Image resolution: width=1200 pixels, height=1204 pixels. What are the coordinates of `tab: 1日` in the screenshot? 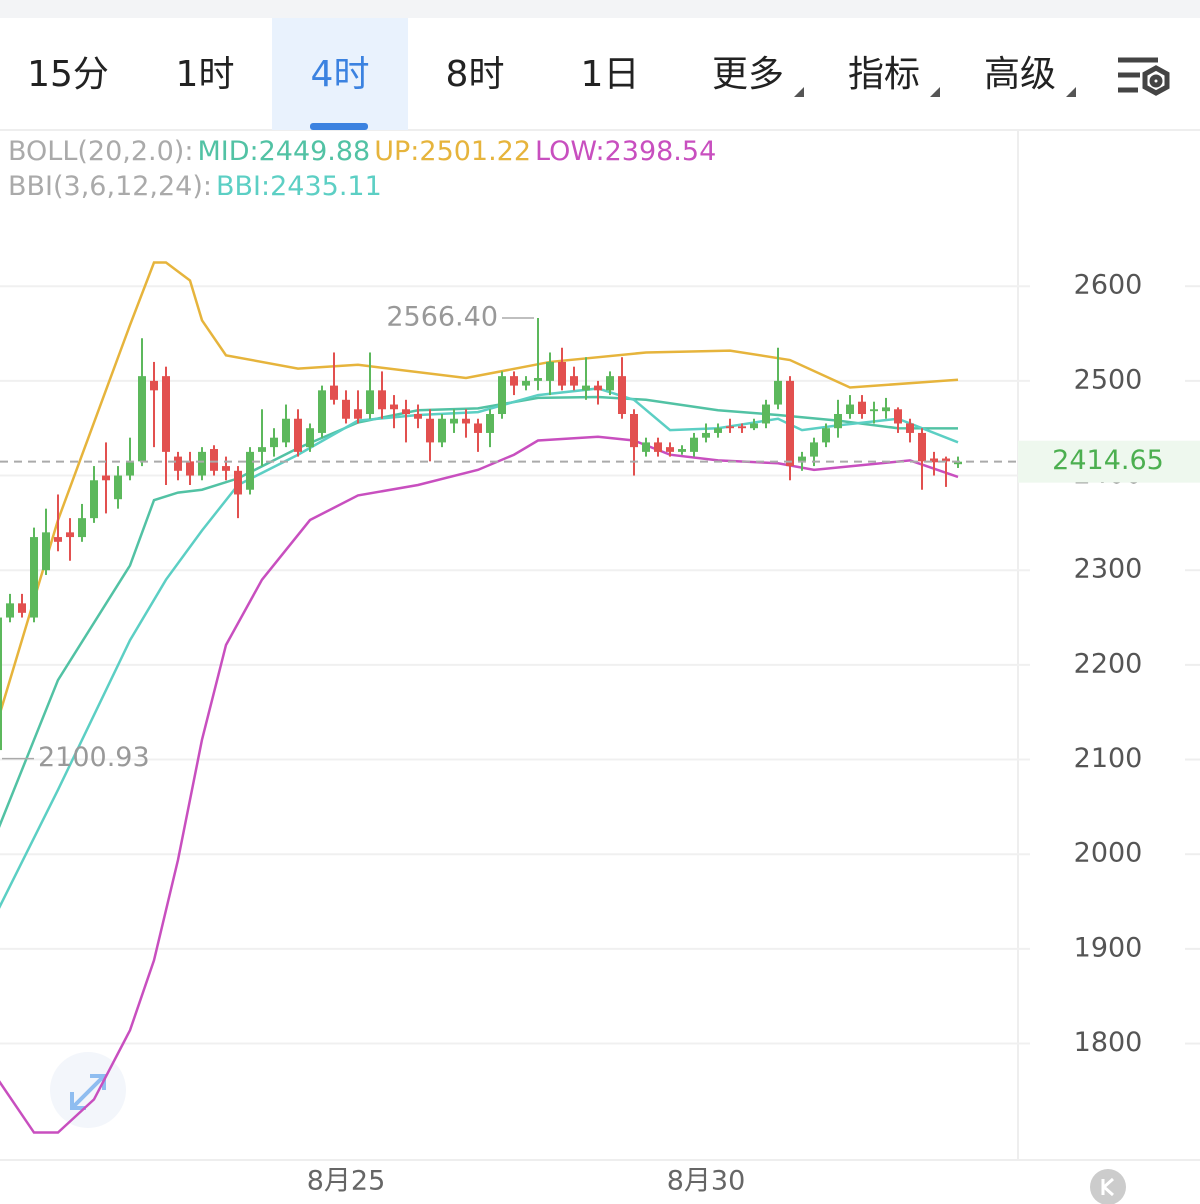 It's located at (610, 74).